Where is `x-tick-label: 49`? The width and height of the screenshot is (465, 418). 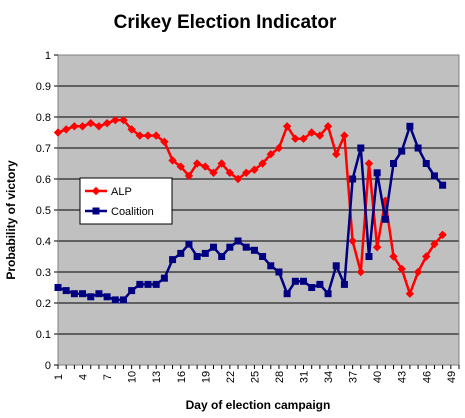 x-tick-label: 49 is located at coordinates (452, 377).